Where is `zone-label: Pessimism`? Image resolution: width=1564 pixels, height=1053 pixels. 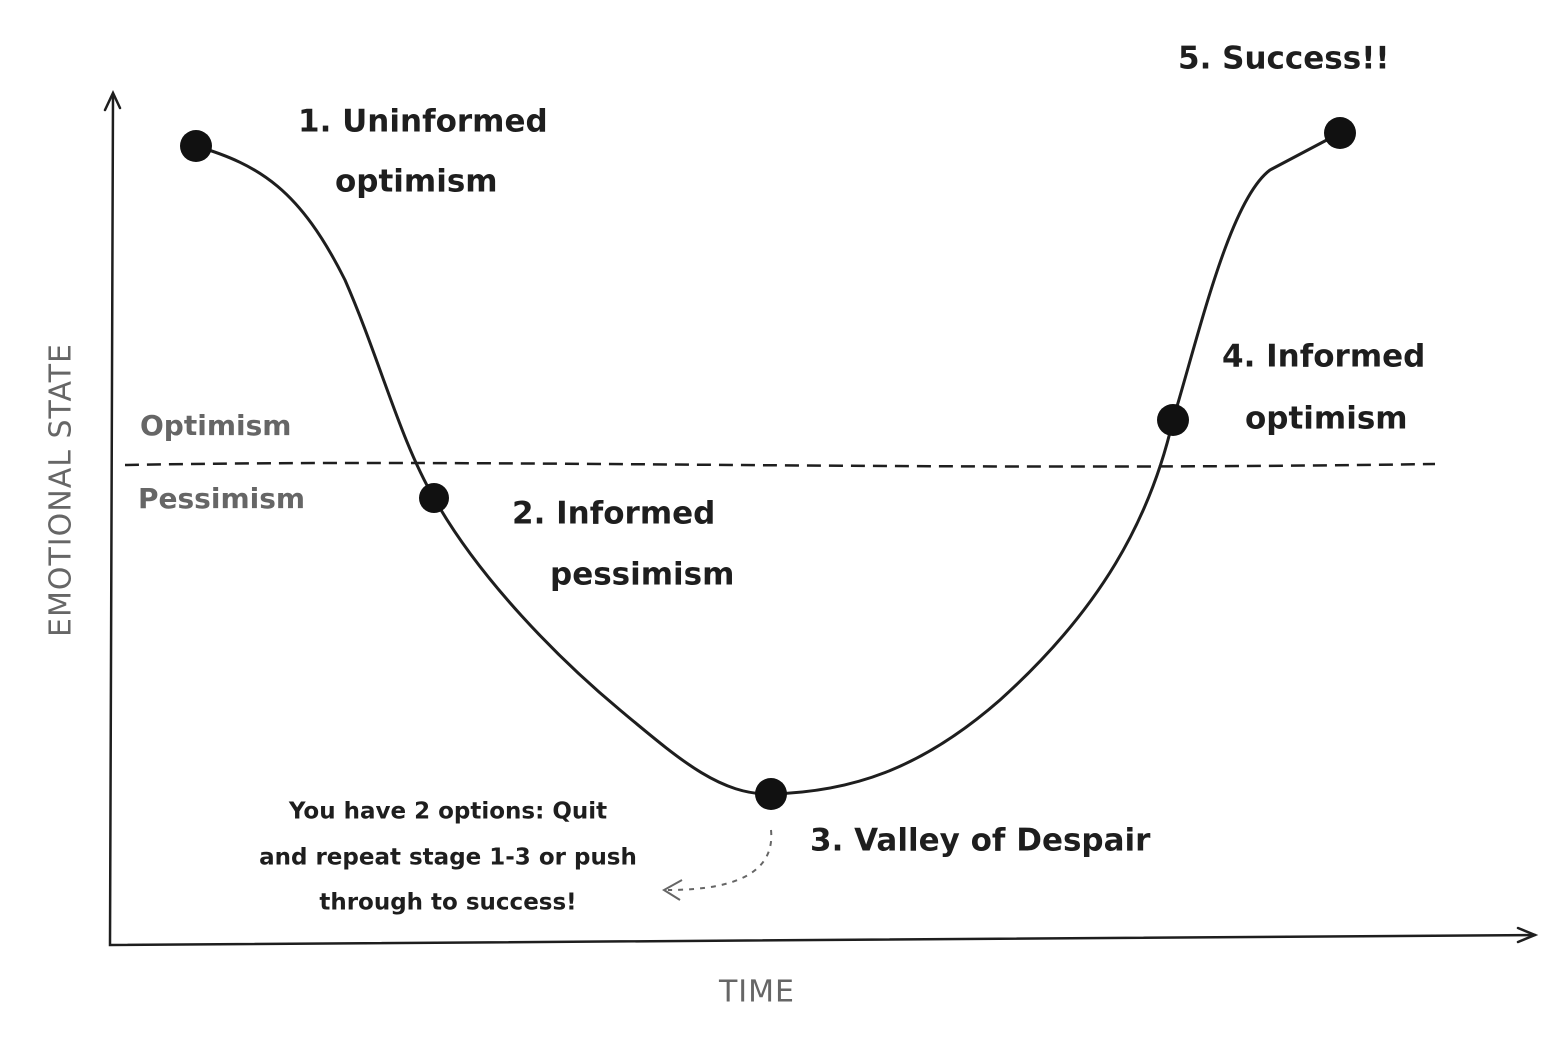 zone-label: Pessimism is located at coordinates (221, 498).